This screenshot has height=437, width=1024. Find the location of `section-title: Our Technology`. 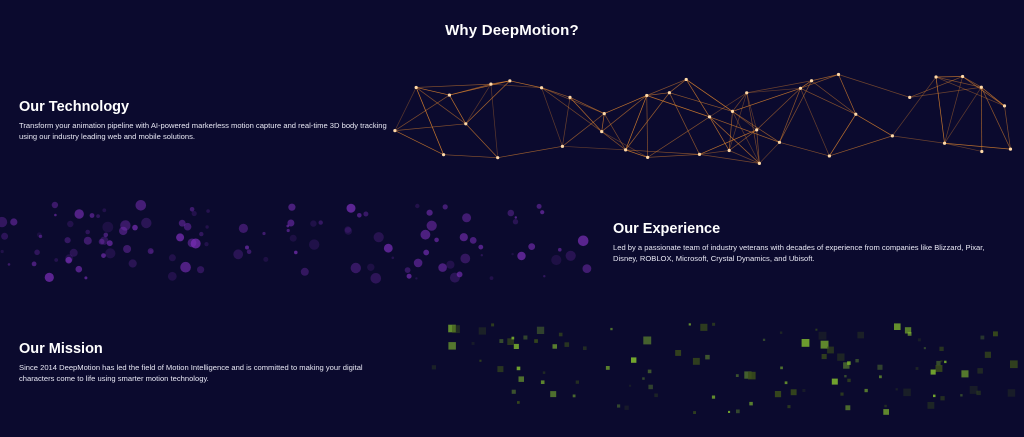

section-title: Our Technology is located at coordinates (74, 107).